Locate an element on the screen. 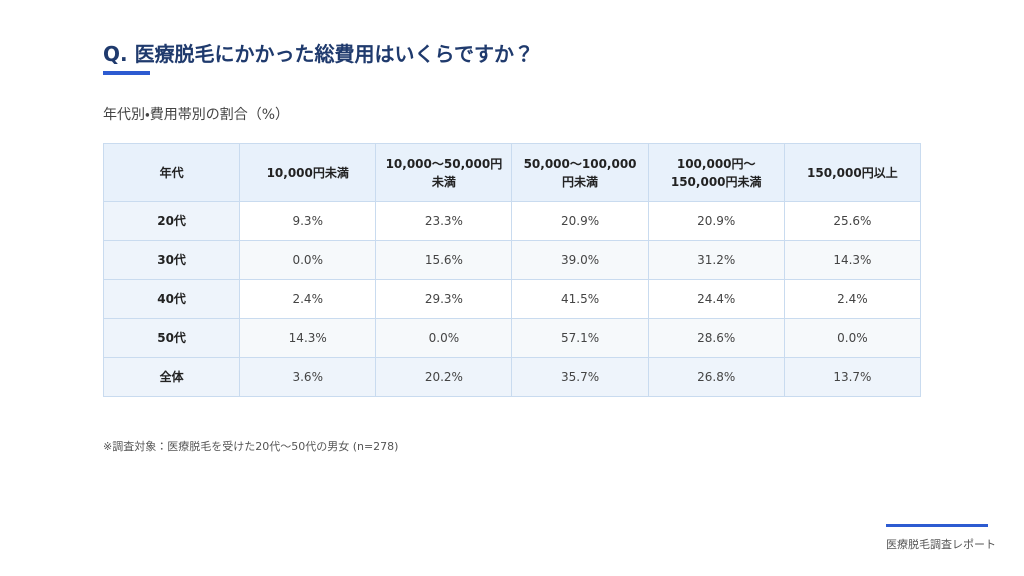 Image resolution: width=1024 pixels, height=576 pixels. table-row: 20代 9.3% 23.3% 20.9% 20.9% 25.6% is located at coordinates (512, 221).